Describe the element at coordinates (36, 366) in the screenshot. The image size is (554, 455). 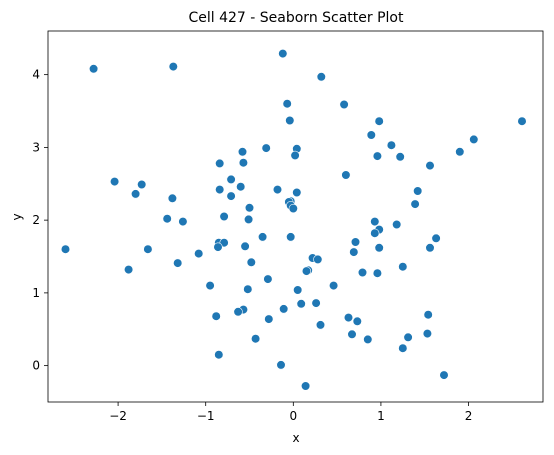
I see `y-tick-label: 0` at that location.